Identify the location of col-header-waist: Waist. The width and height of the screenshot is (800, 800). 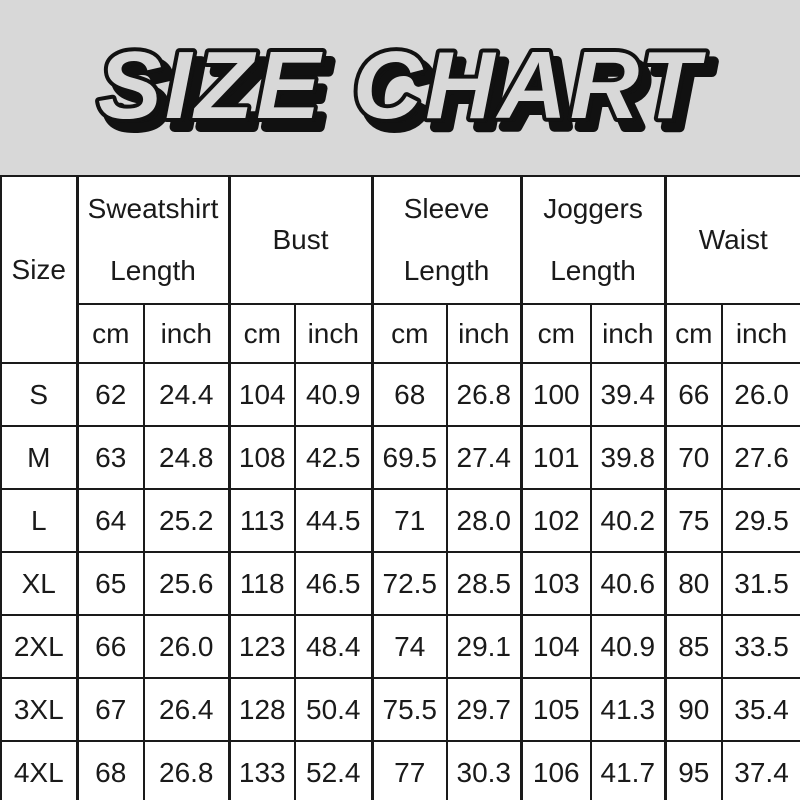
(731, 240).